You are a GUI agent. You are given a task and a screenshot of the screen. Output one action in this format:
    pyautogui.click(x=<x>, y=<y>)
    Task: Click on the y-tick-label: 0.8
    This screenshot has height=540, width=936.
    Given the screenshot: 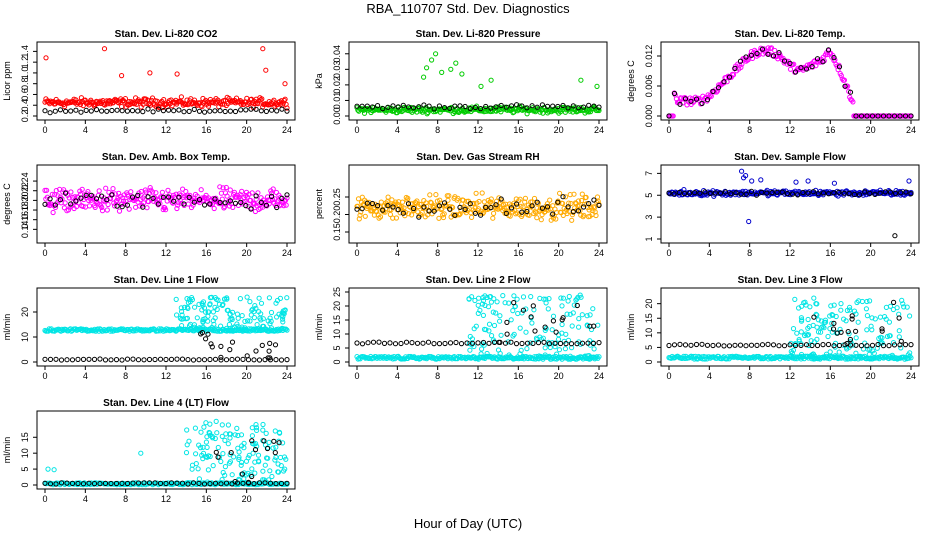 What is the action you would take?
    pyautogui.click(x=25, y=83)
    